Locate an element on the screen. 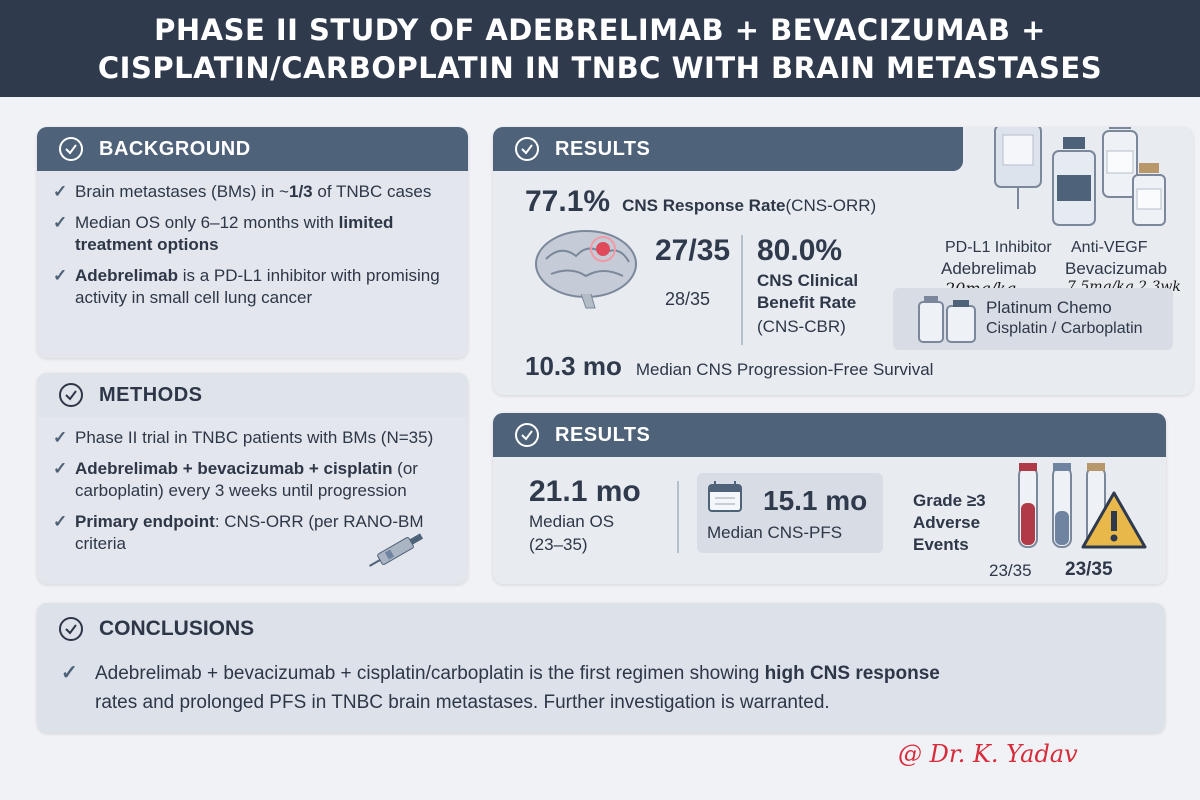 The image size is (1200, 800). cbr-label-1: CNS Clinical is located at coordinates (808, 280).